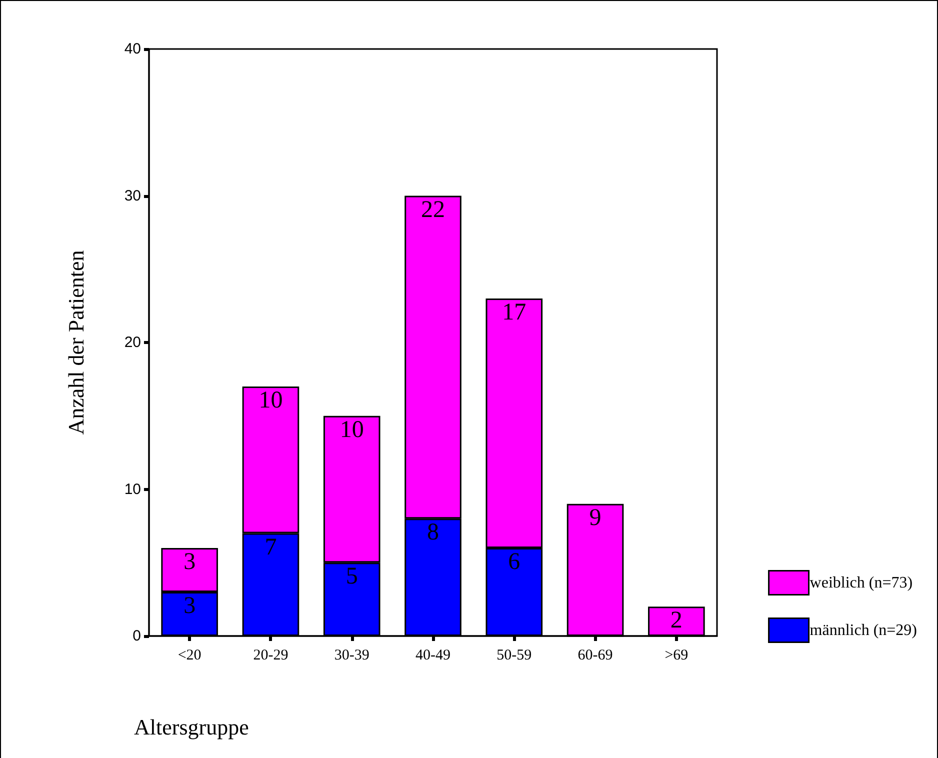  Describe the element at coordinates (863, 630) in the screenshot. I see `legend-label: männlich (n=29)` at that location.